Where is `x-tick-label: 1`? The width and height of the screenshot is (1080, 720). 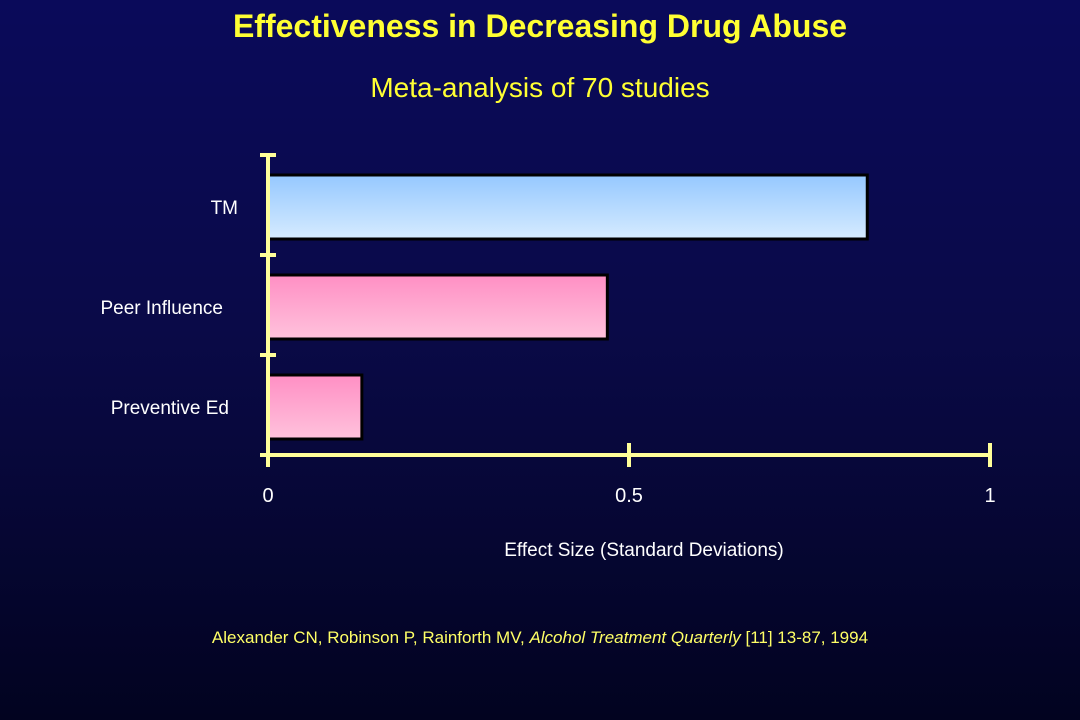 x-tick-label: 1 is located at coordinates (989, 496).